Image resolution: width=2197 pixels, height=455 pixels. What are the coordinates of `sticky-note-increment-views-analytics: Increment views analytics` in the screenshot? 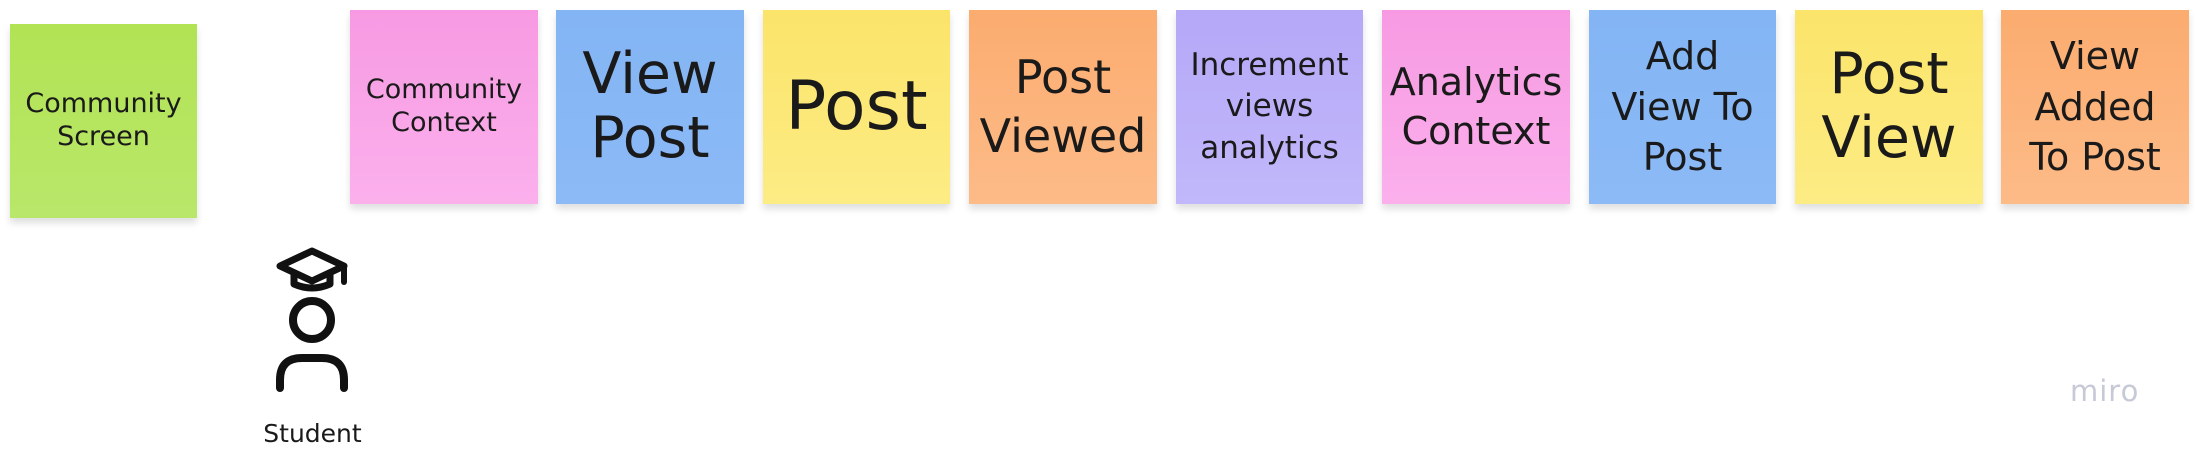 It's located at (1269, 107).